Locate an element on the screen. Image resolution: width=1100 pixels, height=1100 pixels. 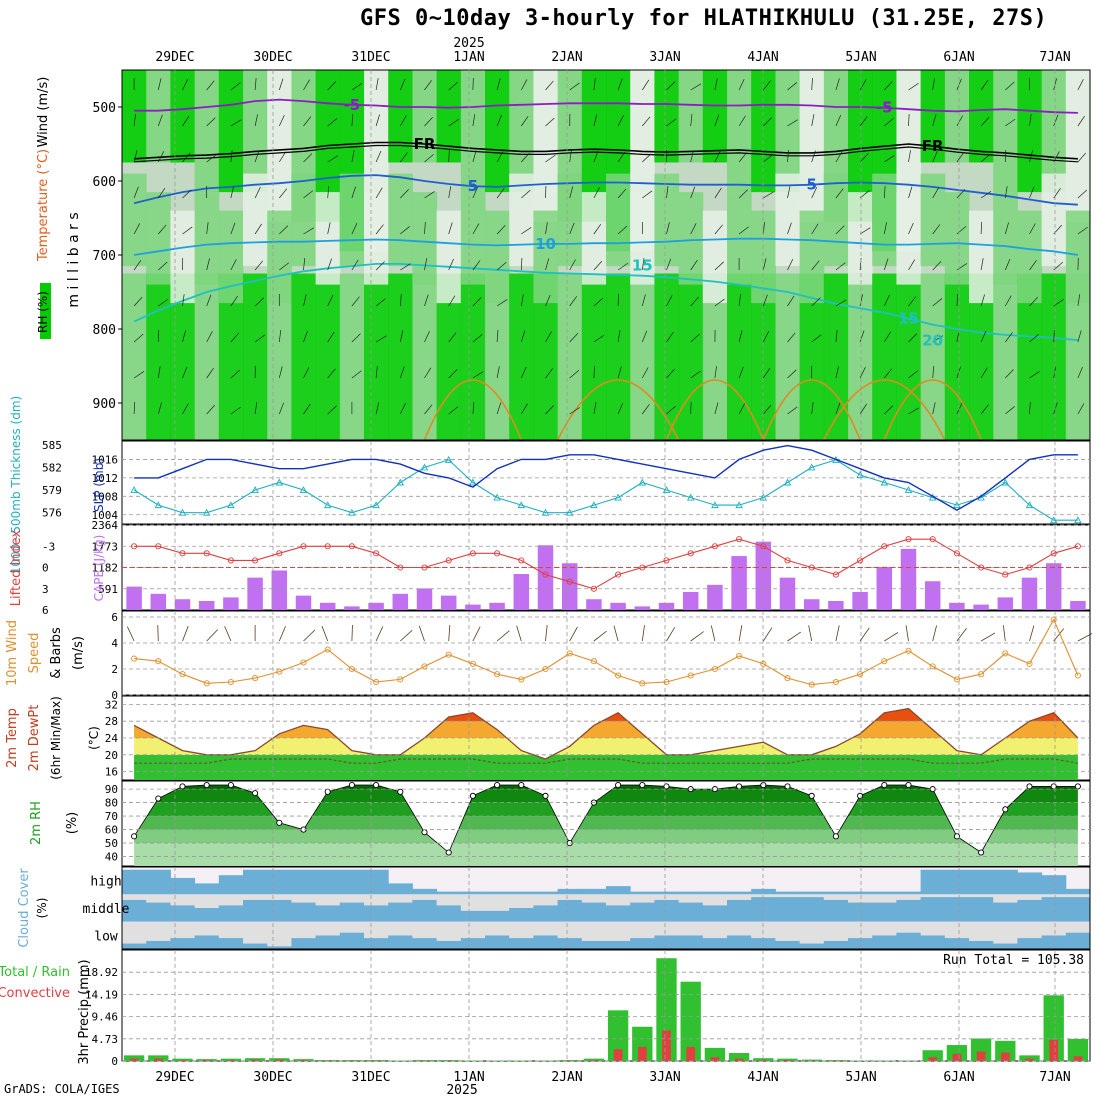
isotherm-freezing is located at coordinates (606, 150).